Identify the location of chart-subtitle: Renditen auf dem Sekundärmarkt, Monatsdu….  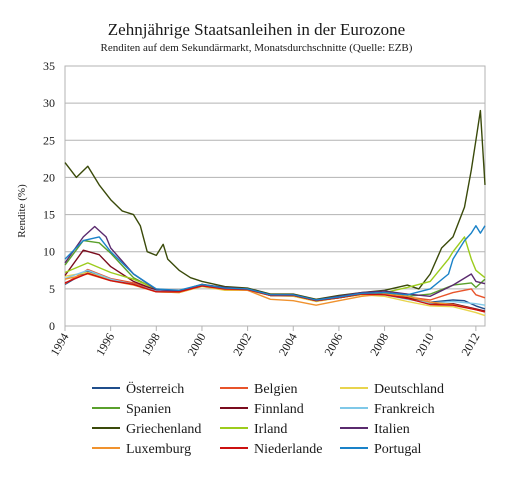
(256, 48).